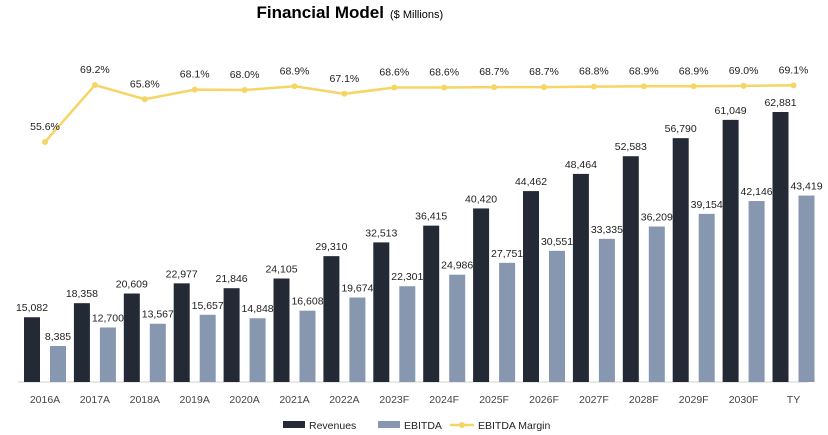  I want to click on ebitda-value-label: 42,146, so click(757, 192).